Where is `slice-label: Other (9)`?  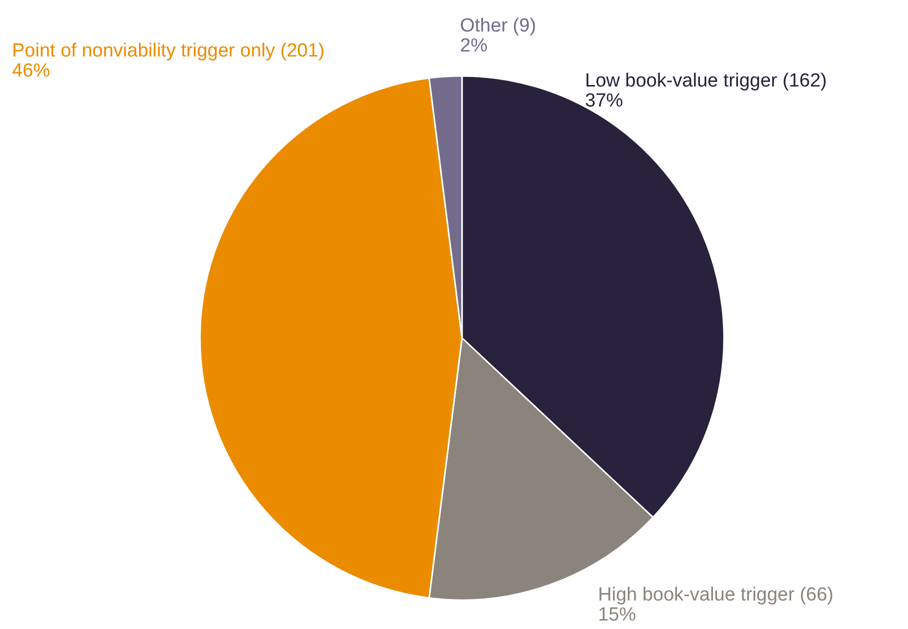
slice-label: Other (9) is located at coordinates (498, 26).